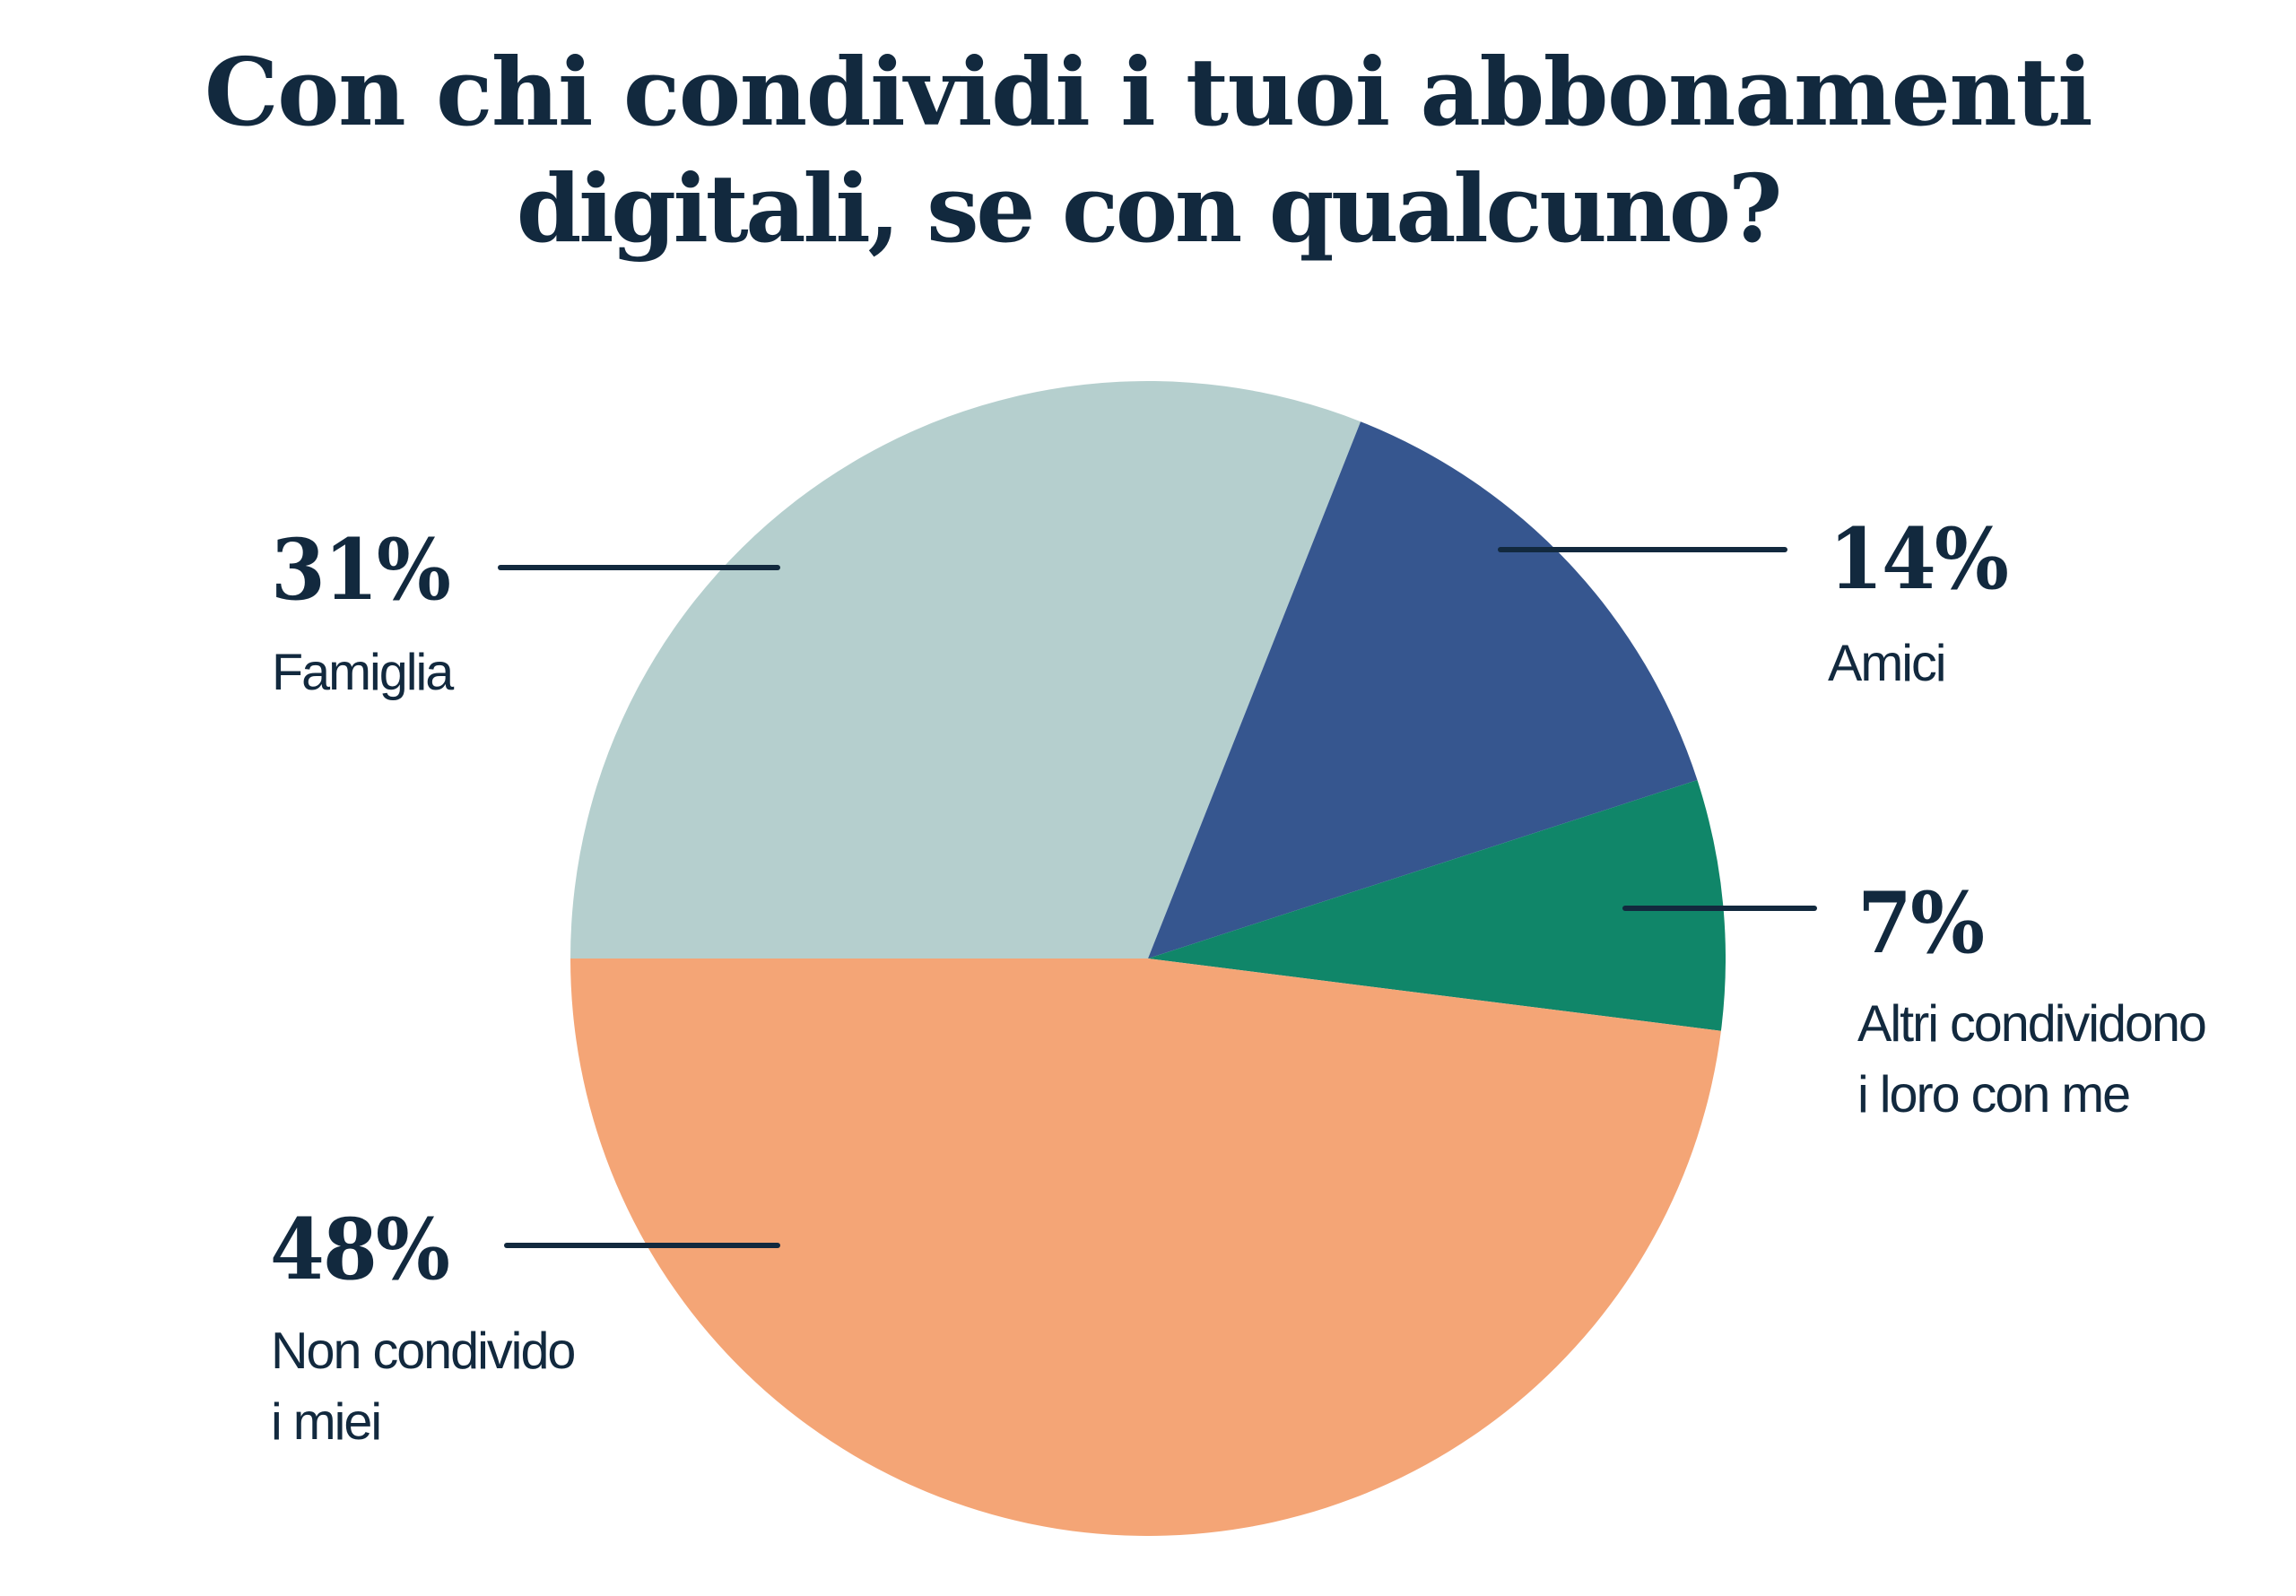 The image size is (2296, 1596). What do you see at coordinates (642, 1245) in the screenshot?
I see `leader-line-non-condivido` at bounding box center [642, 1245].